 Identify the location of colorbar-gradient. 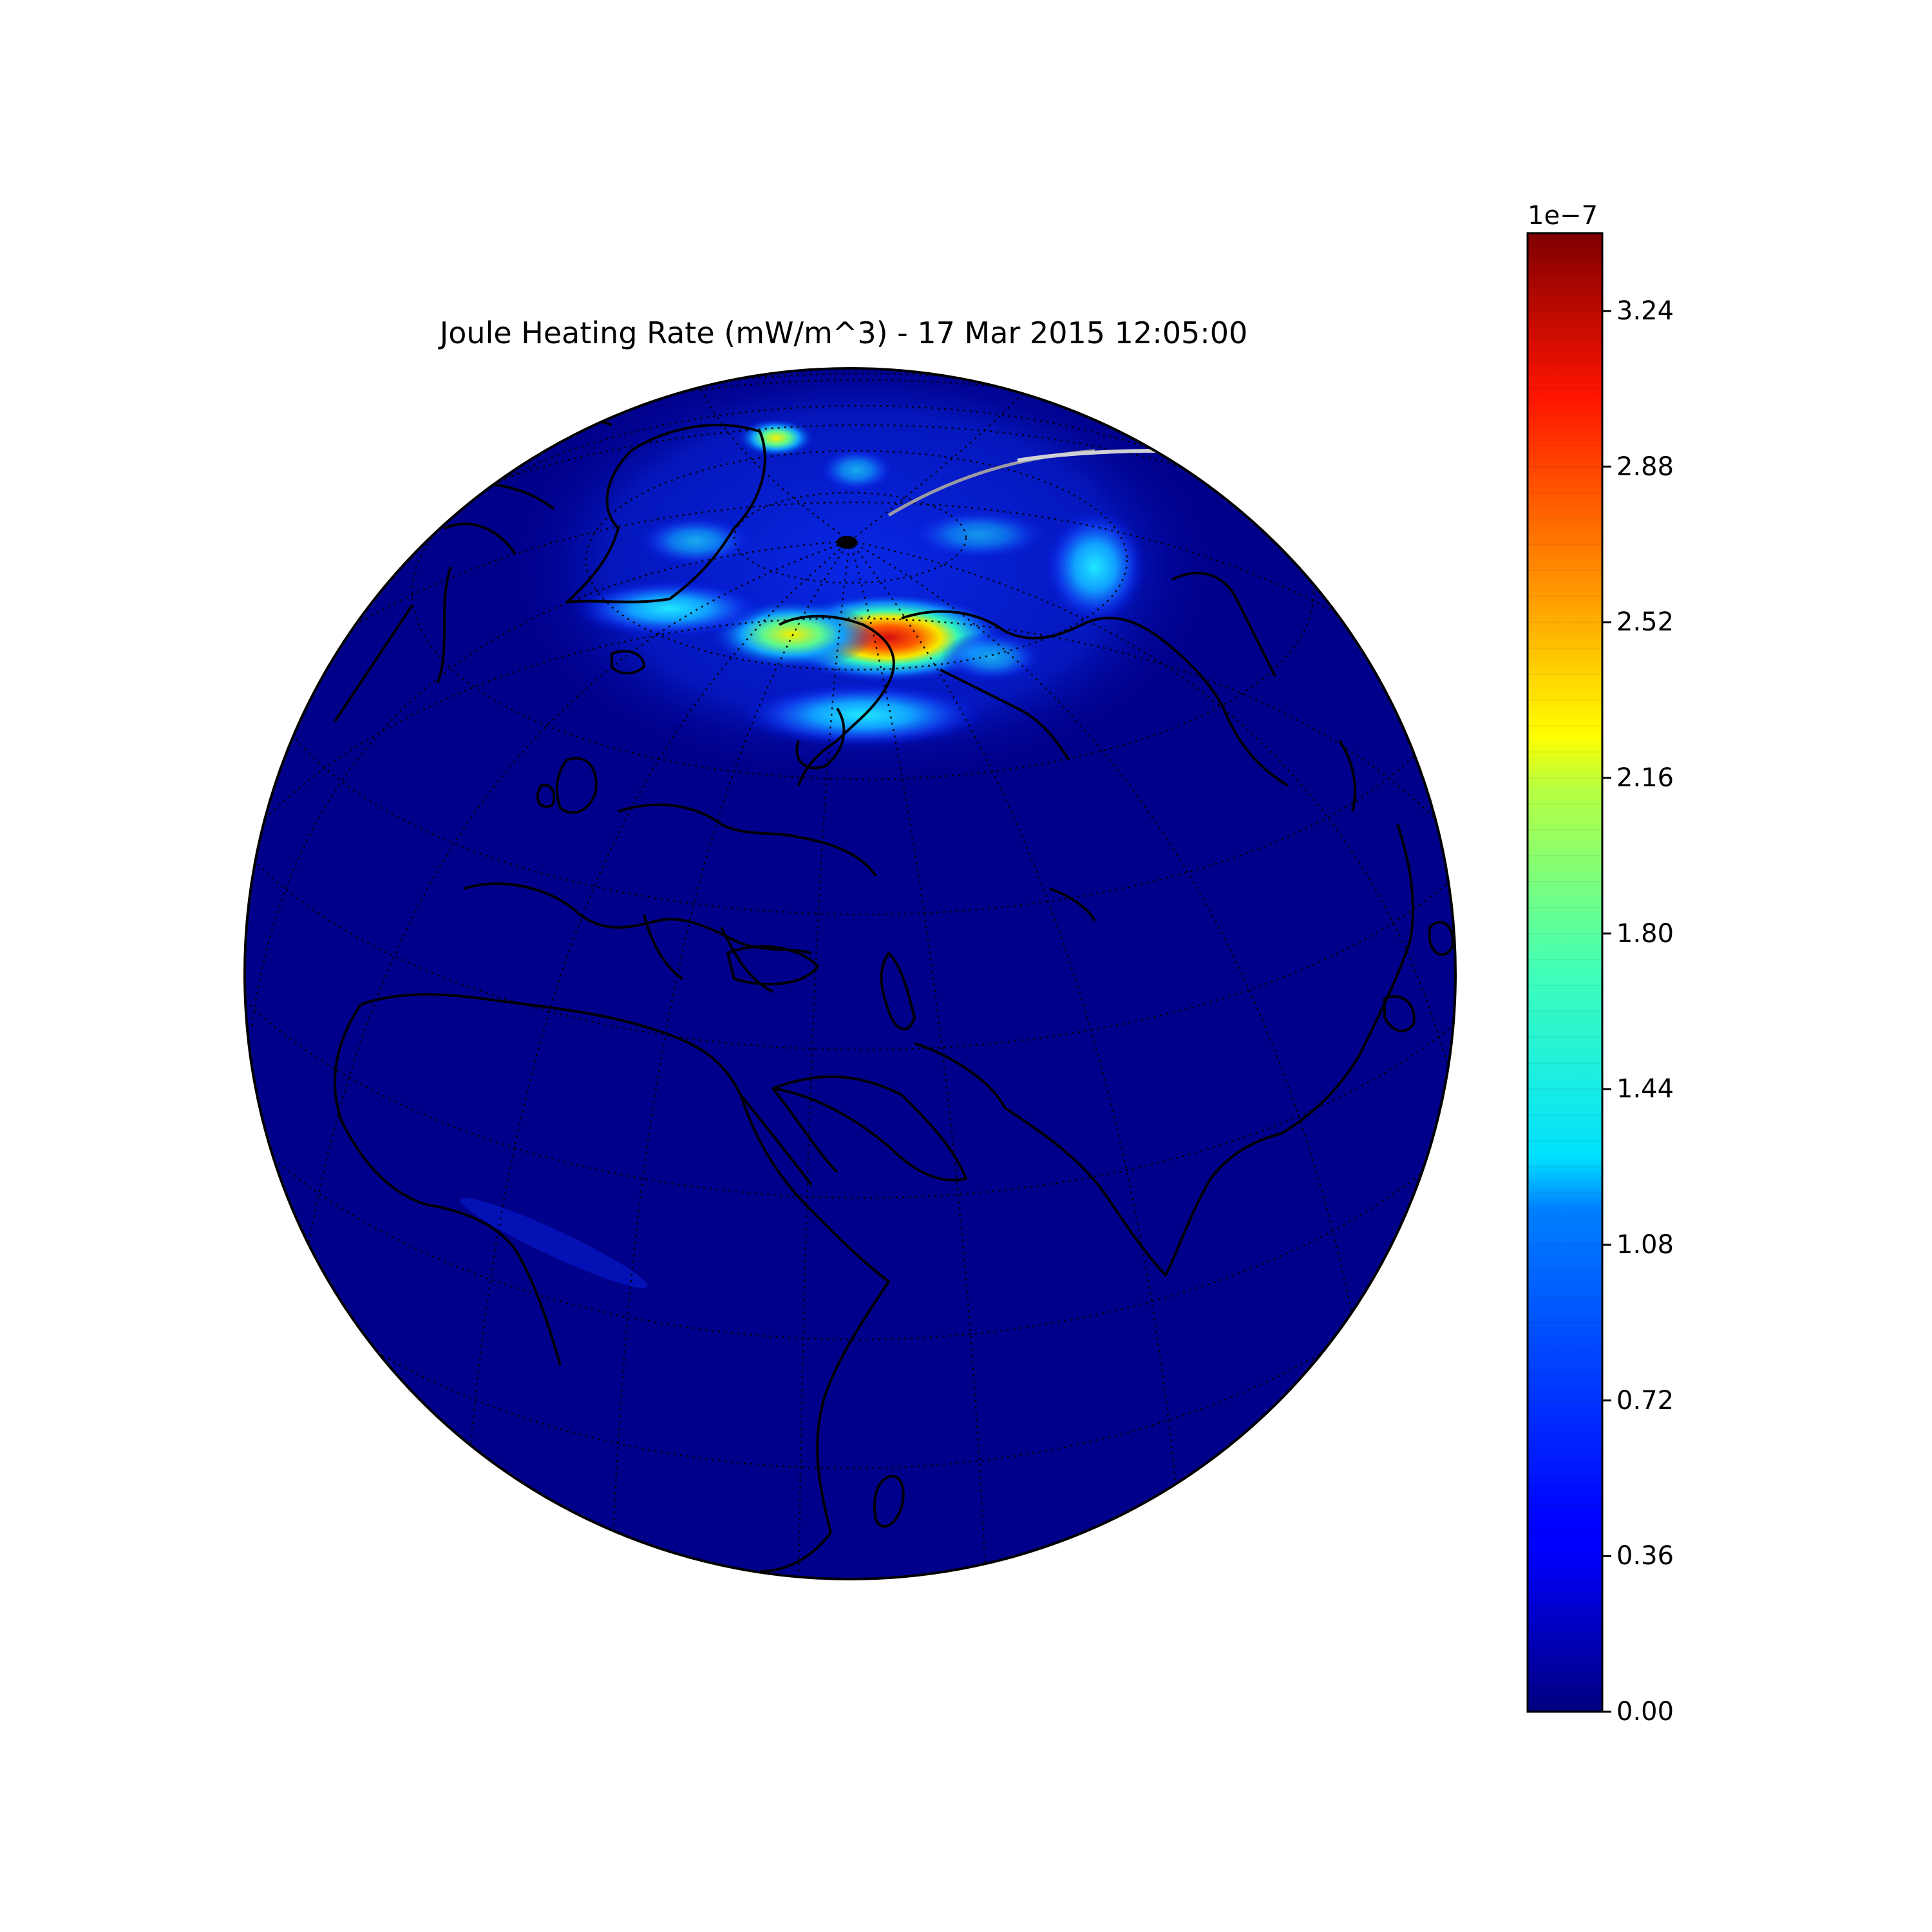
(1565, 973).